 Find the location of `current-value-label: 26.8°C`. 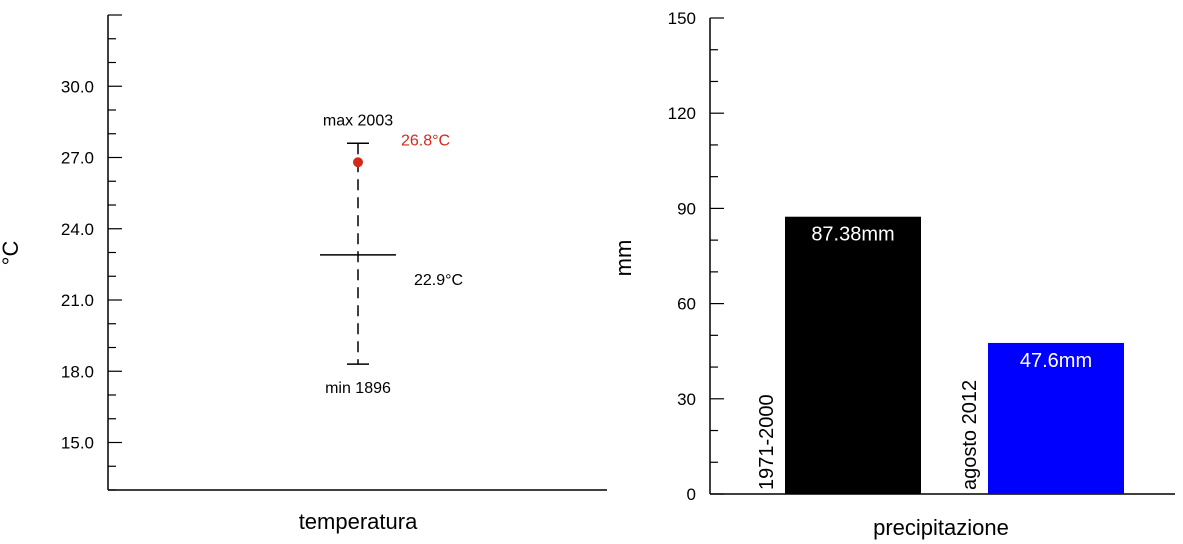

current-value-label: 26.8°C is located at coordinates (425, 140).